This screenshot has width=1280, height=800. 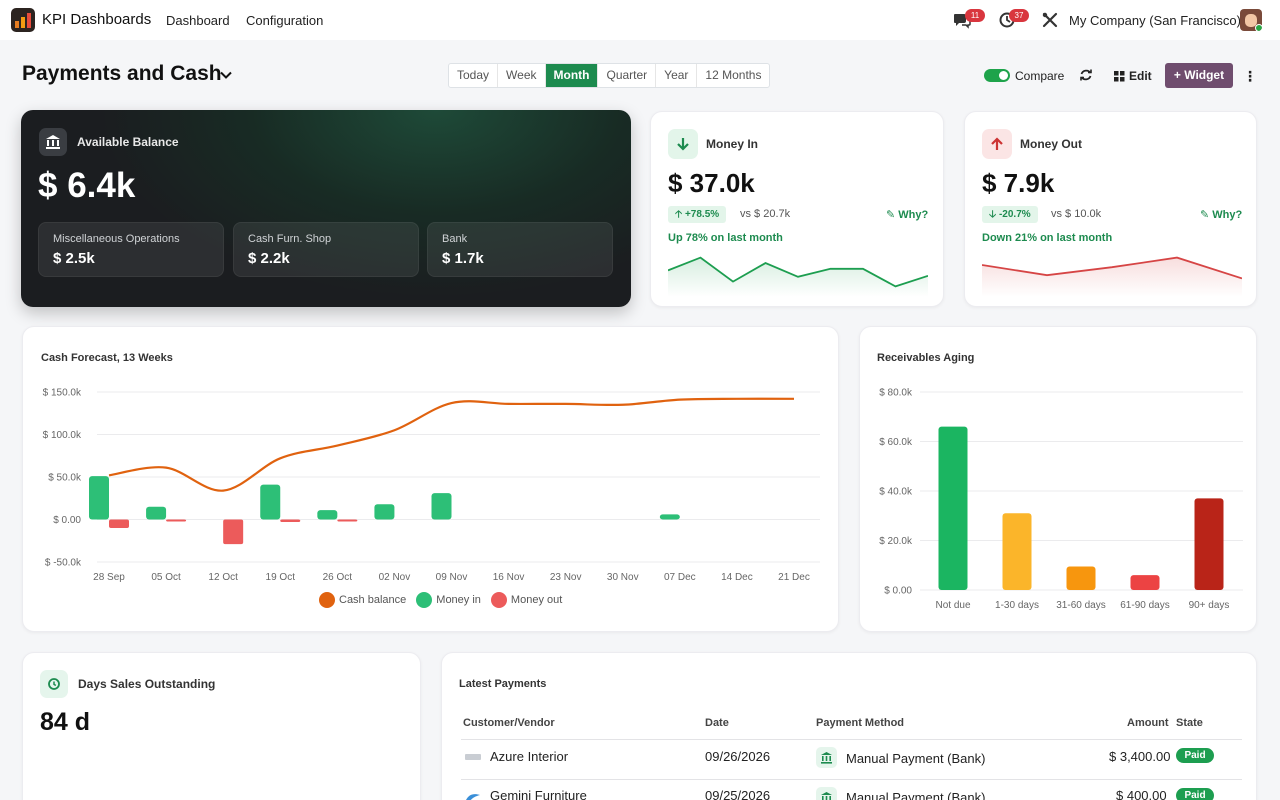 I want to click on sub-value: $ 1.7k, so click(x=463, y=258).